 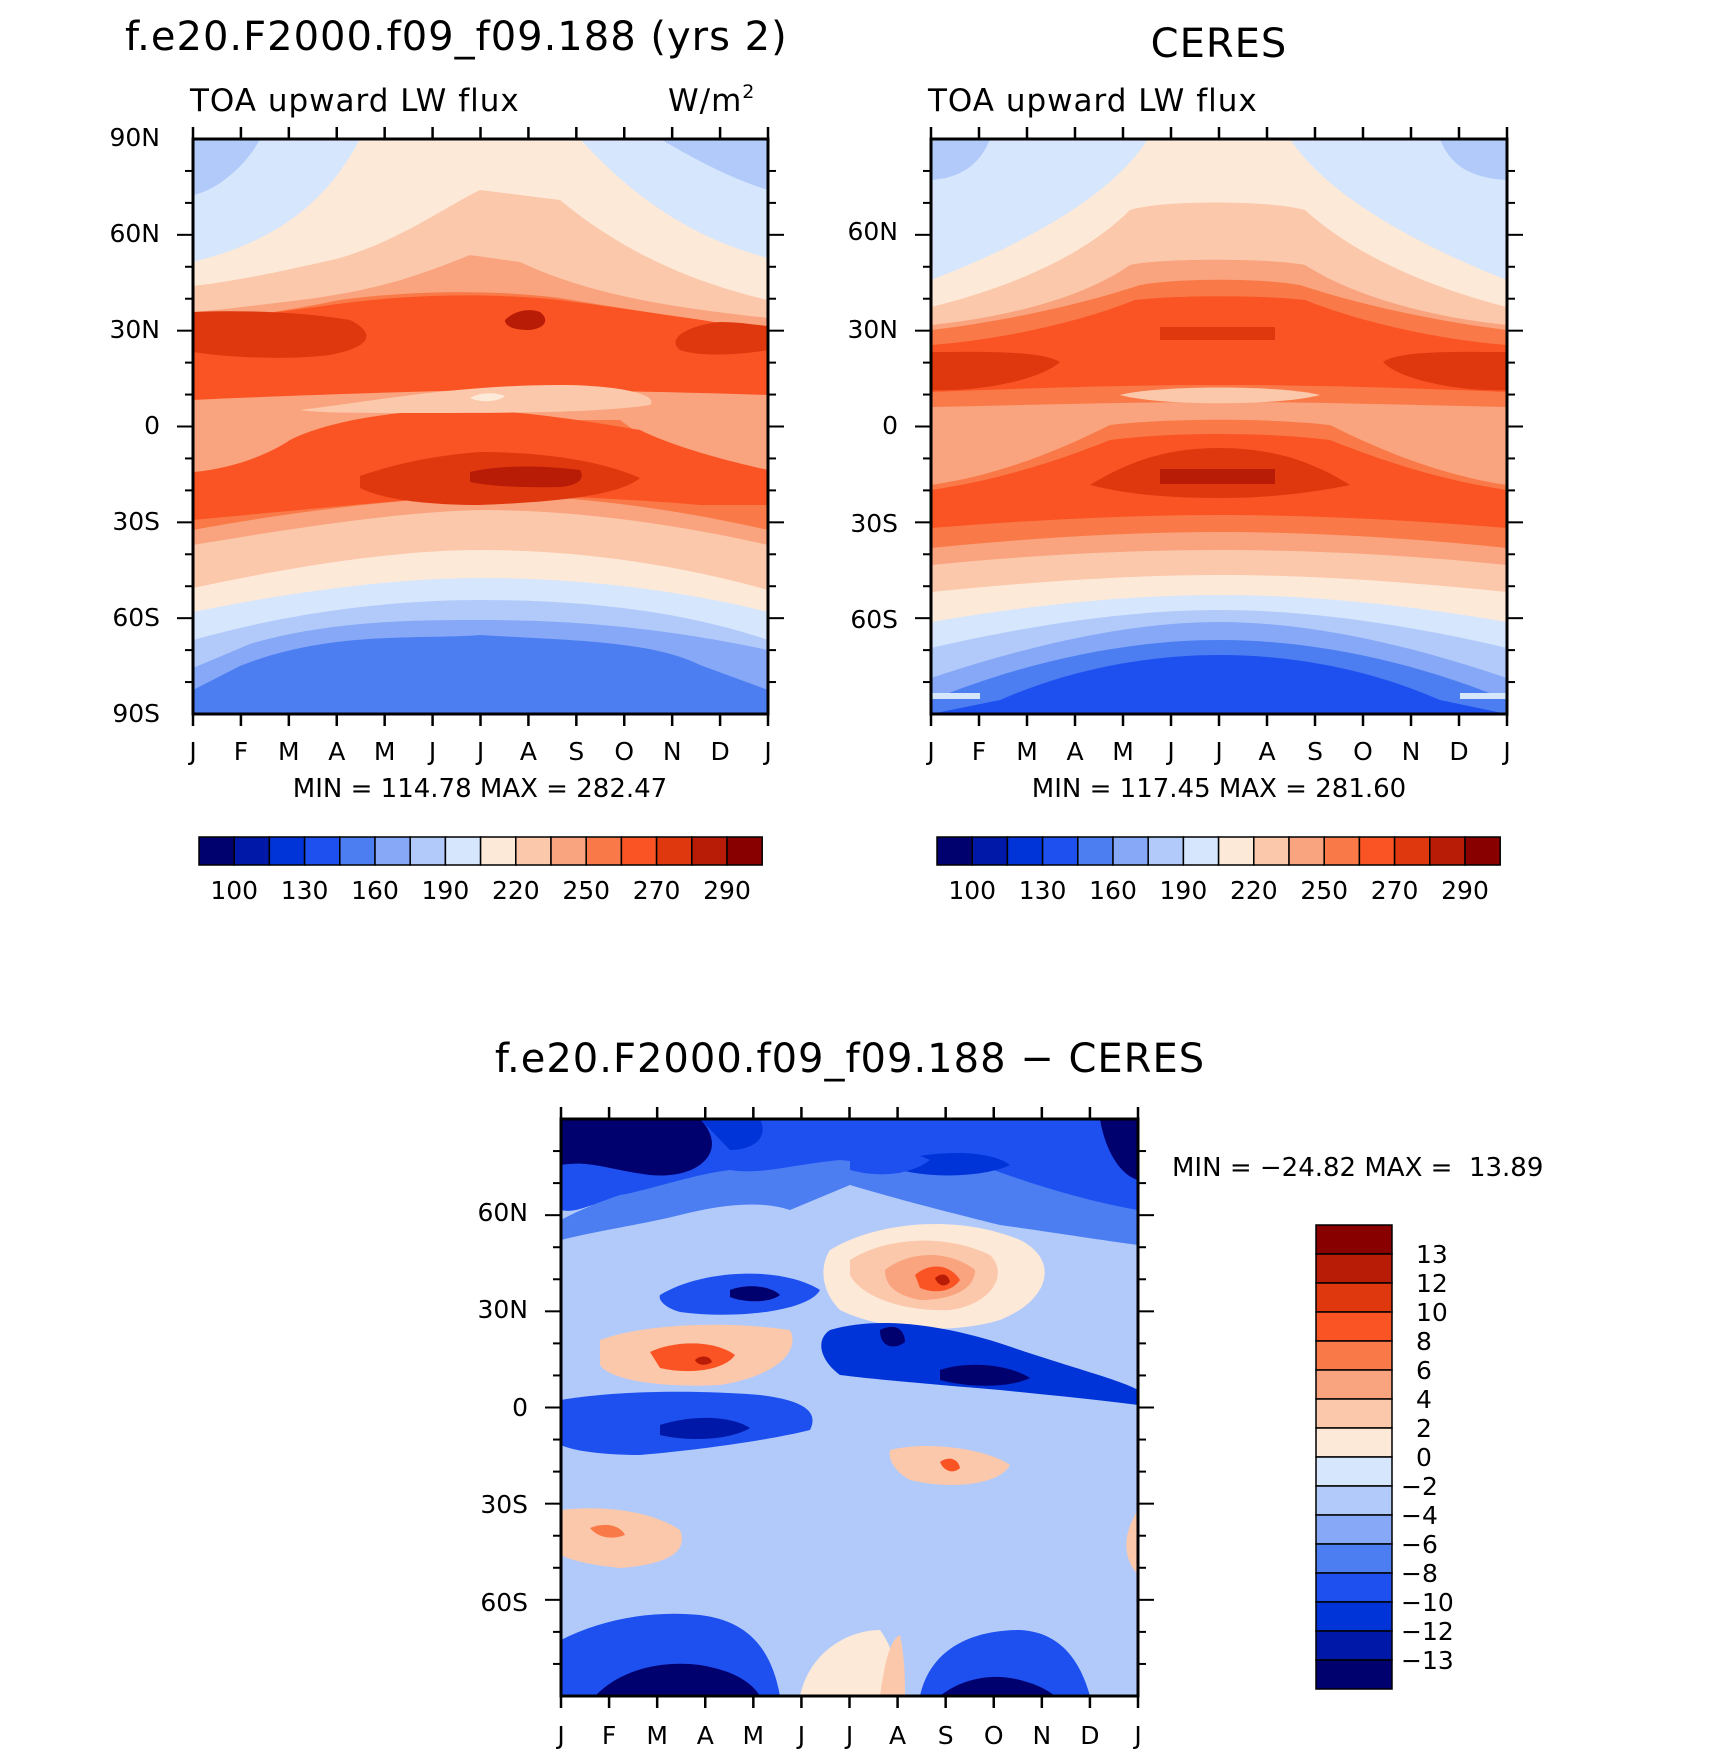 What do you see at coordinates (1424, 1370) in the screenshot?
I see `colorbar-label-4: 6` at bounding box center [1424, 1370].